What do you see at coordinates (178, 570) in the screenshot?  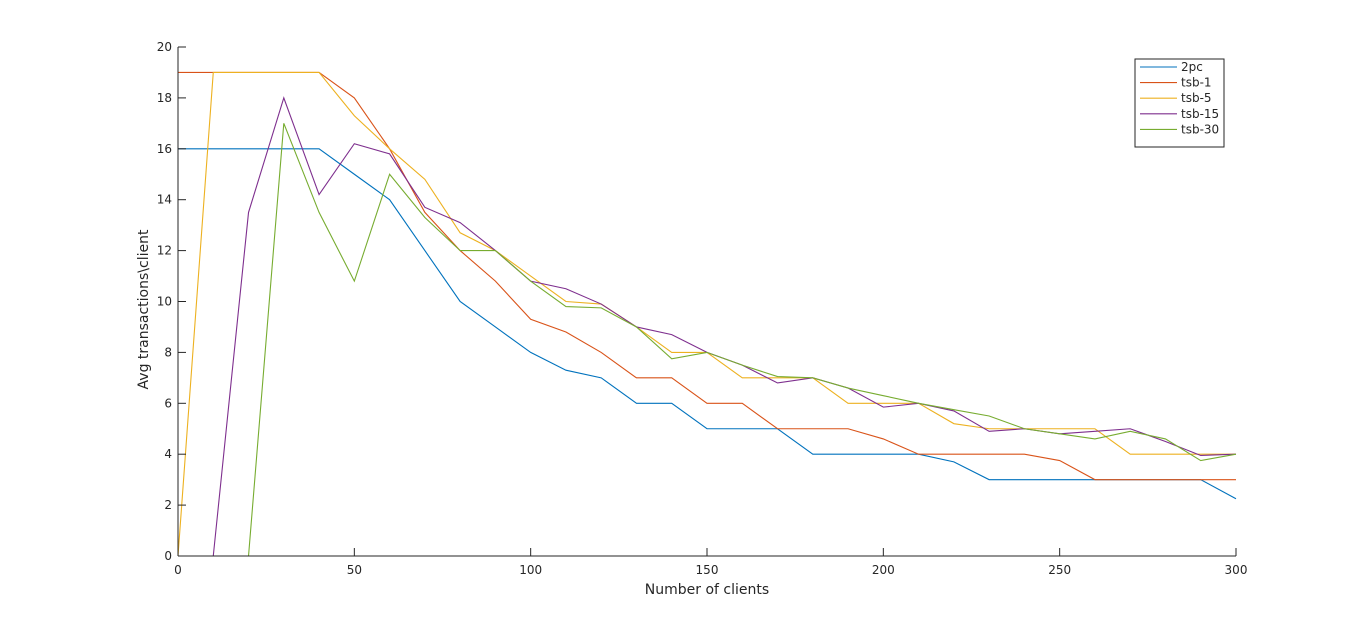 I see `x-tick-label: 0` at bounding box center [178, 570].